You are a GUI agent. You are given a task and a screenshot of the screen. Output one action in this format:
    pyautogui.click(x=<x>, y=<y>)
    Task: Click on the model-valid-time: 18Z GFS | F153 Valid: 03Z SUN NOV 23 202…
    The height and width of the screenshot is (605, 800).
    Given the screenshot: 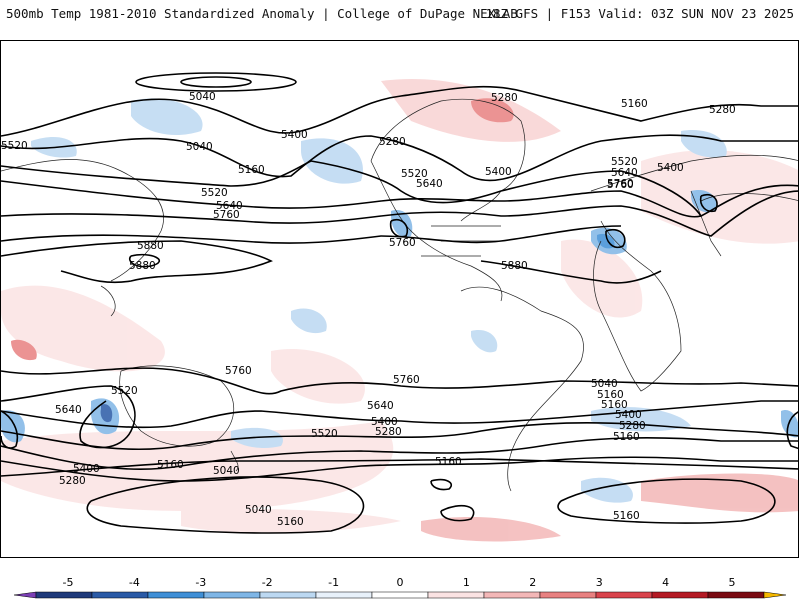 What is the action you would take?
    pyautogui.click(x=639, y=13)
    